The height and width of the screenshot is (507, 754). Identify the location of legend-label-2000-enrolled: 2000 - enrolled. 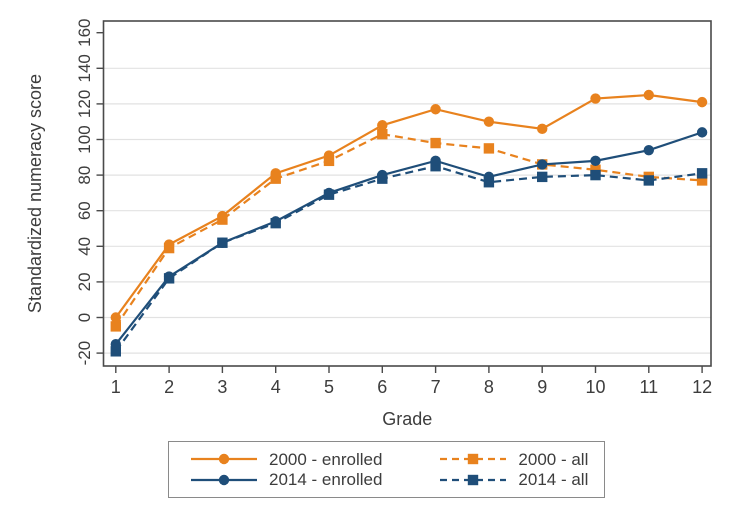
(326, 459).